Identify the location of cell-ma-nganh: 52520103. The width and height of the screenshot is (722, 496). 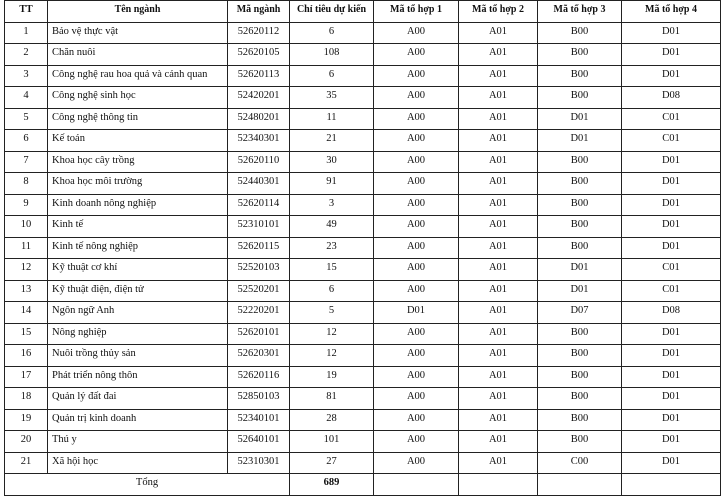
(258, 269).